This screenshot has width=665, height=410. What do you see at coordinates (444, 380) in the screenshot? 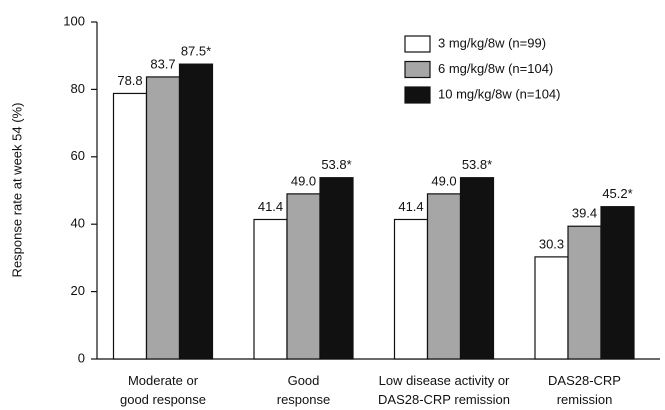
I see `x-tick-label-line: Low disease activity or` at bounding box center [444, 380].